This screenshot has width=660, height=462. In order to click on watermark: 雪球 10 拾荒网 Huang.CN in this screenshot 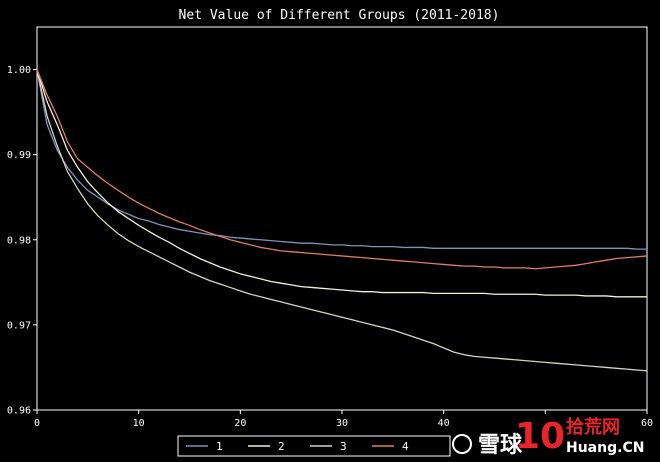, I will do `click(548, 437)`.